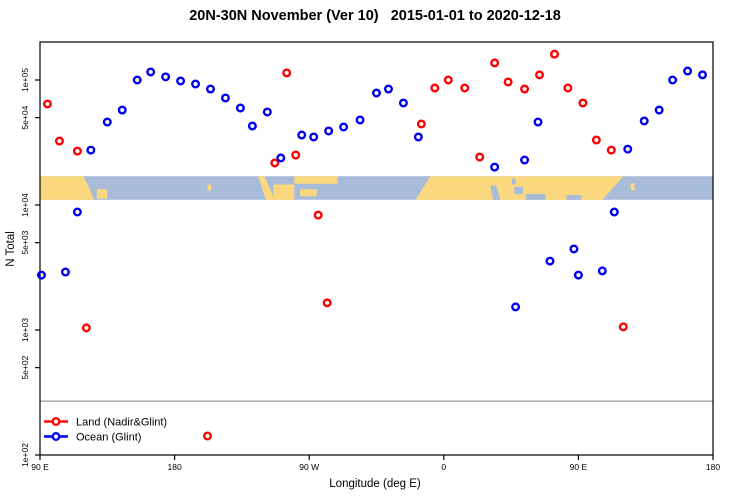 This screenshot has width=750, height=500. What do you see at coordinates (443, 467) in the screenshot?
I see `x-tick-label: 0` at bounding box center [443, 467].